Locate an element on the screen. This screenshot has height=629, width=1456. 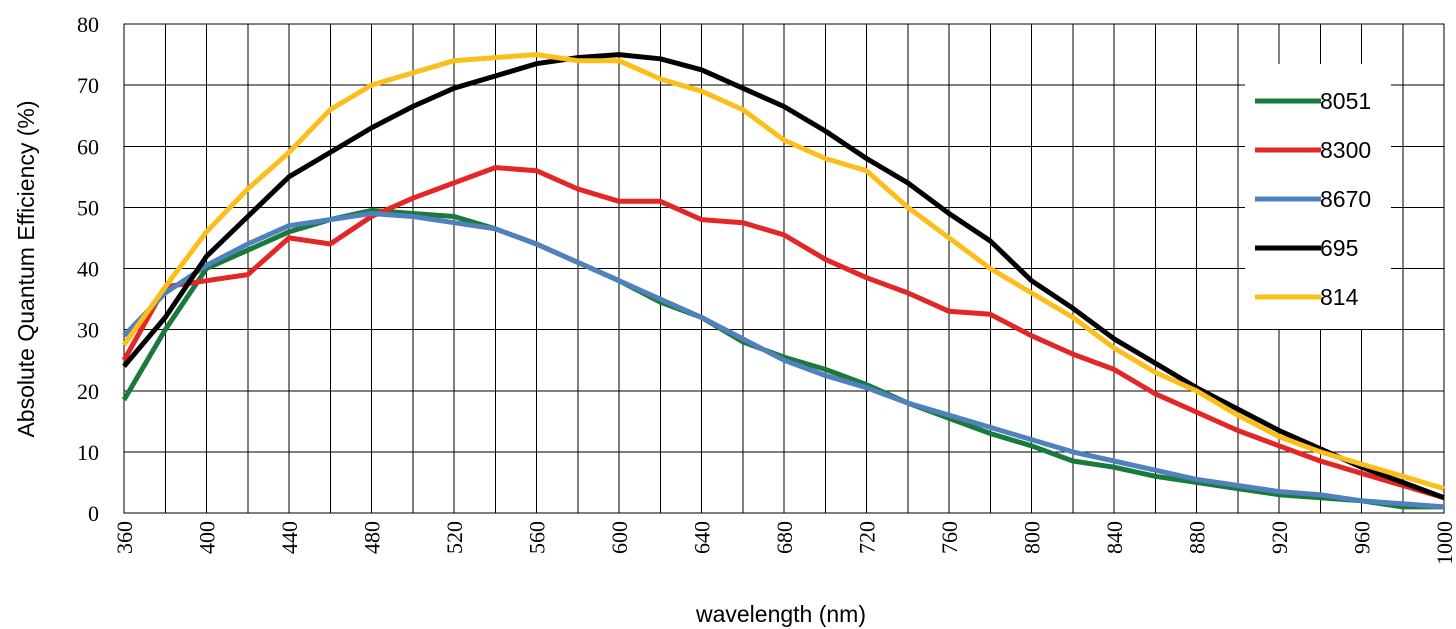
x-tick-label: 480 is located at coordinates (372, 537).